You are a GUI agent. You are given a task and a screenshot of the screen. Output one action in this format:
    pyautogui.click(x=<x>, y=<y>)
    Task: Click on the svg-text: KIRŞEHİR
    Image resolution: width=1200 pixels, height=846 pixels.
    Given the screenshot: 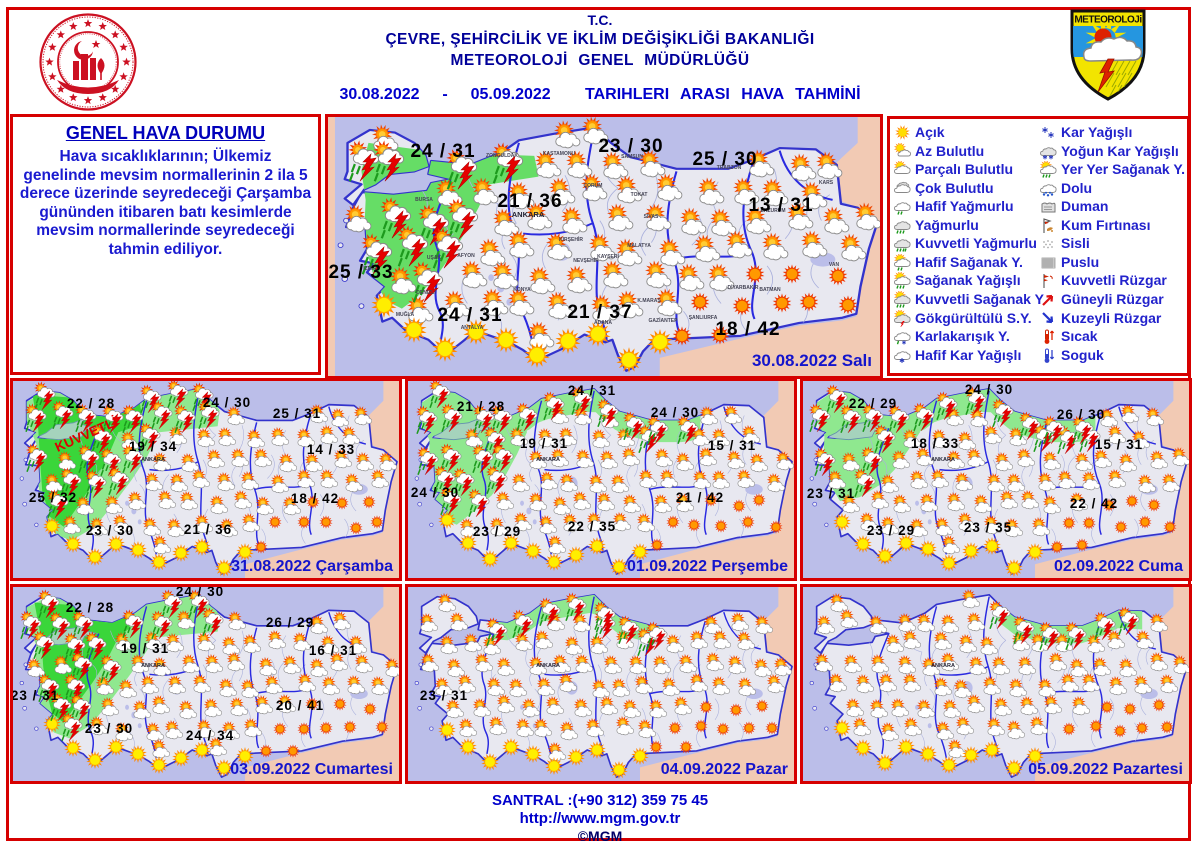 What is the action you would take?
    pyautogui.click(x=571, y=239)
    